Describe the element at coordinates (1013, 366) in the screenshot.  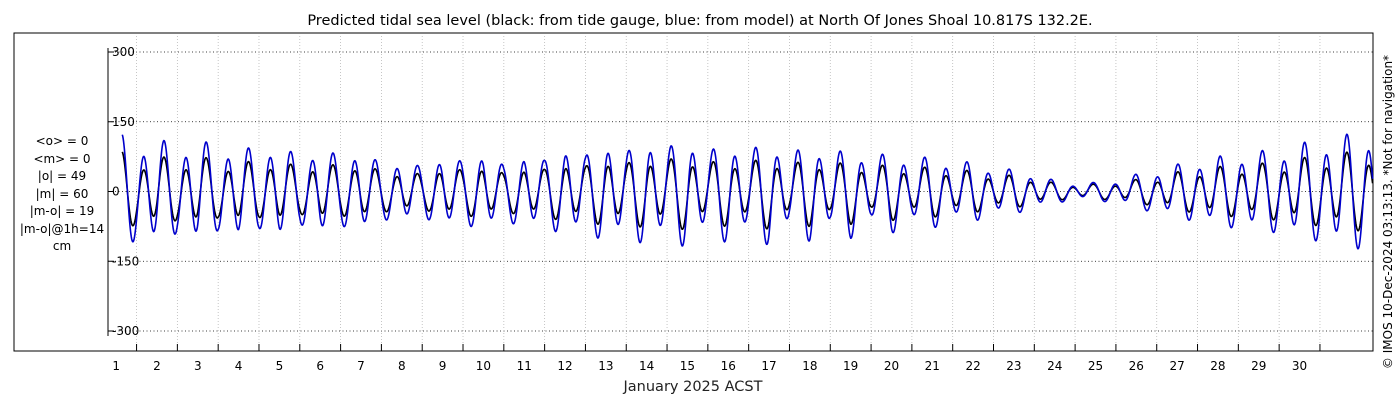
I see `x-tick-label: 23` at that location.